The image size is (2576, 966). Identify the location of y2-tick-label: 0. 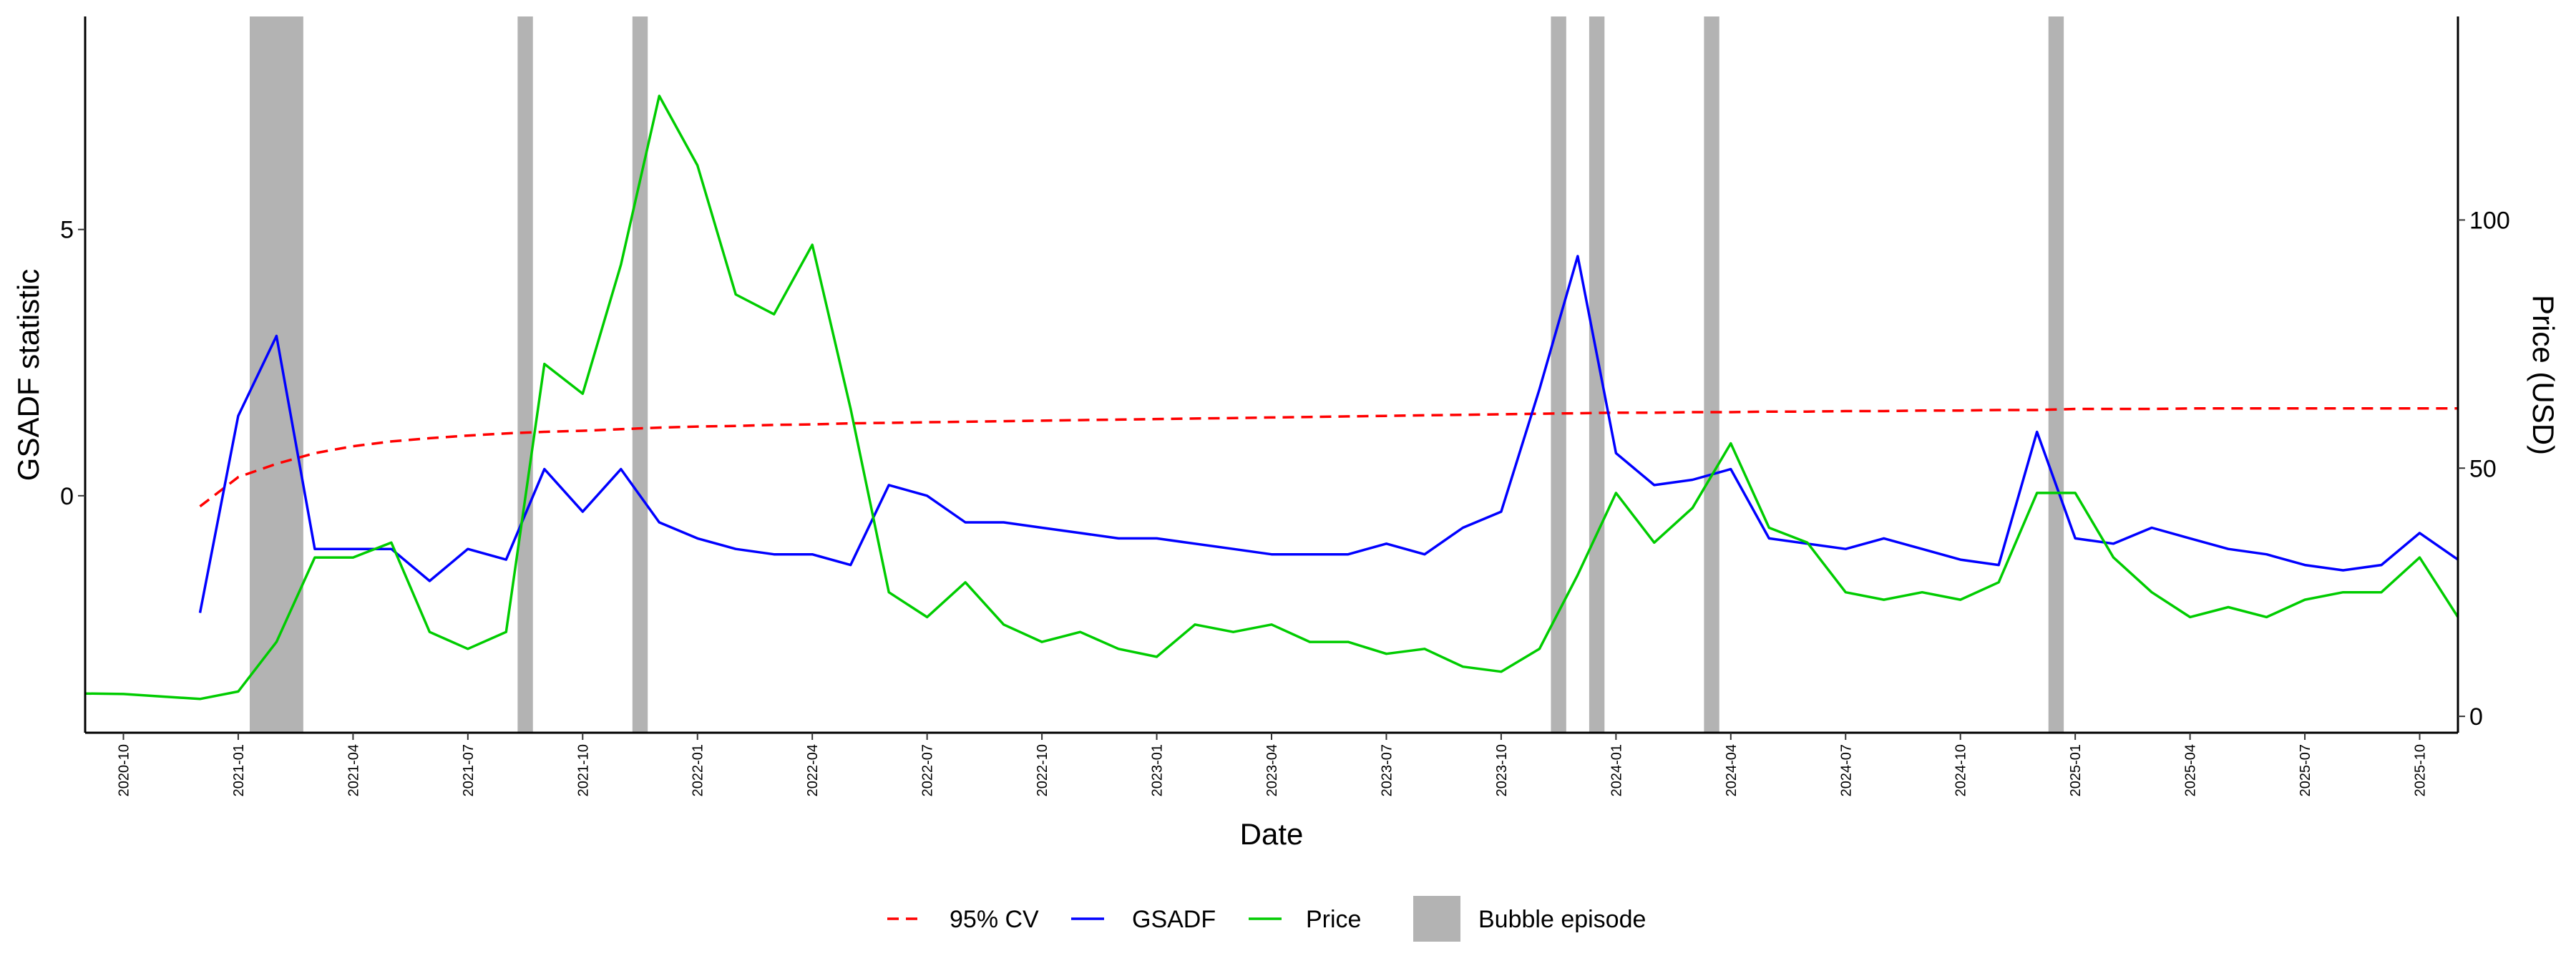
(2476, 717).